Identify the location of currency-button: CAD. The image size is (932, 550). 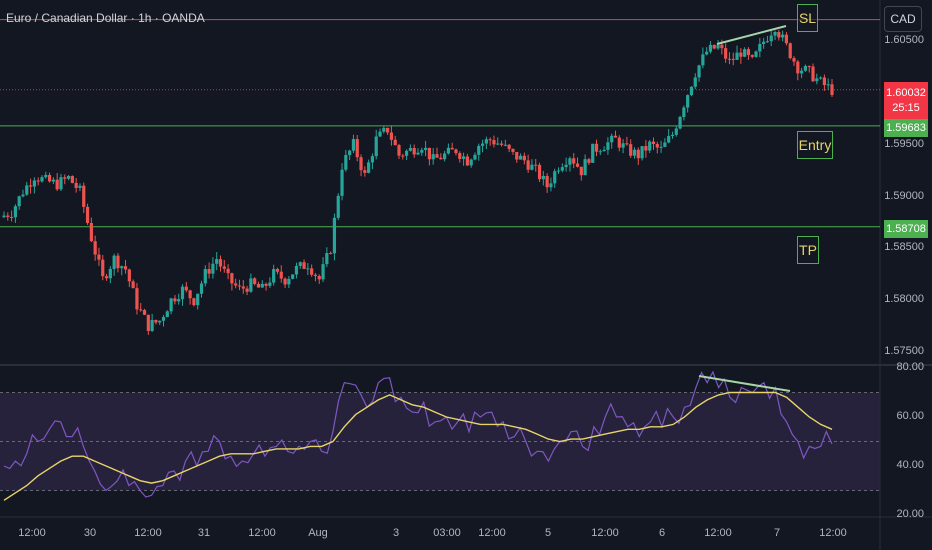
(903, 19).